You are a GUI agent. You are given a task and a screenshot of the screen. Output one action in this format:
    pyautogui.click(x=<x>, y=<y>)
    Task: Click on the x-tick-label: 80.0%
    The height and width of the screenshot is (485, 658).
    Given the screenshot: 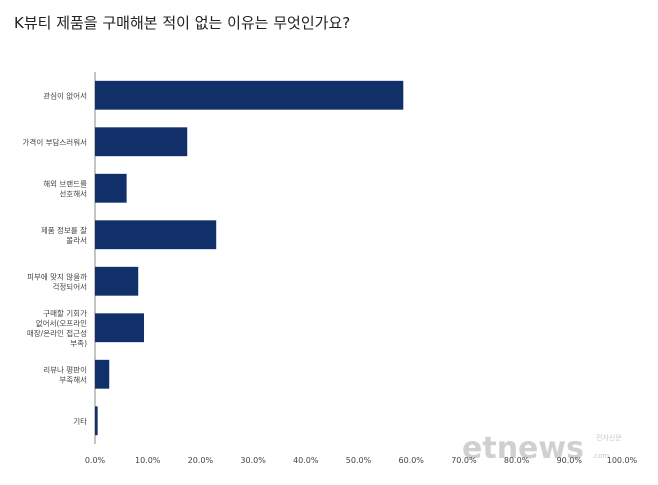 What is the action you would take?
    pyautogui.click(x=517, y=460)
    